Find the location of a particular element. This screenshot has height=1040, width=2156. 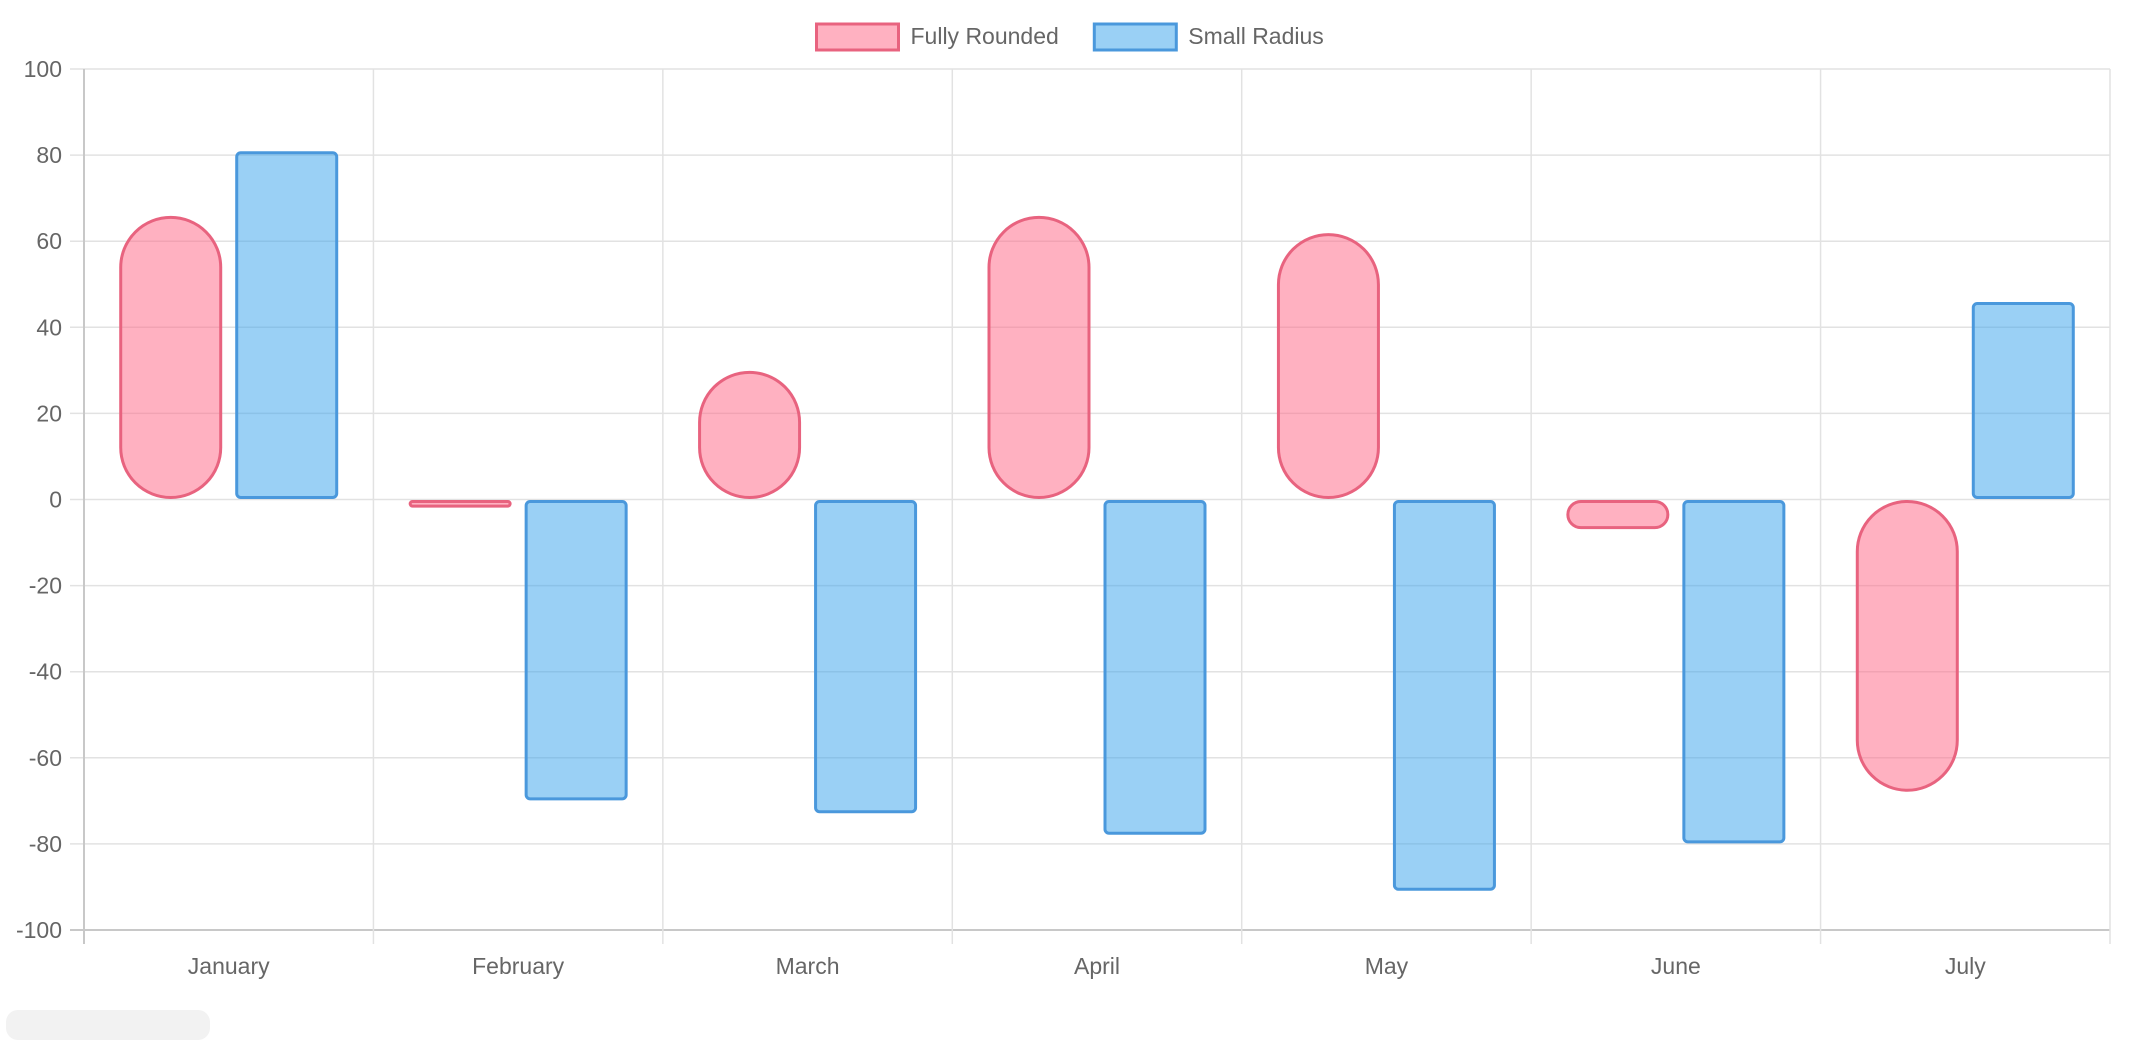

y-tick-label: -20 is located at coordinates (45, 586).